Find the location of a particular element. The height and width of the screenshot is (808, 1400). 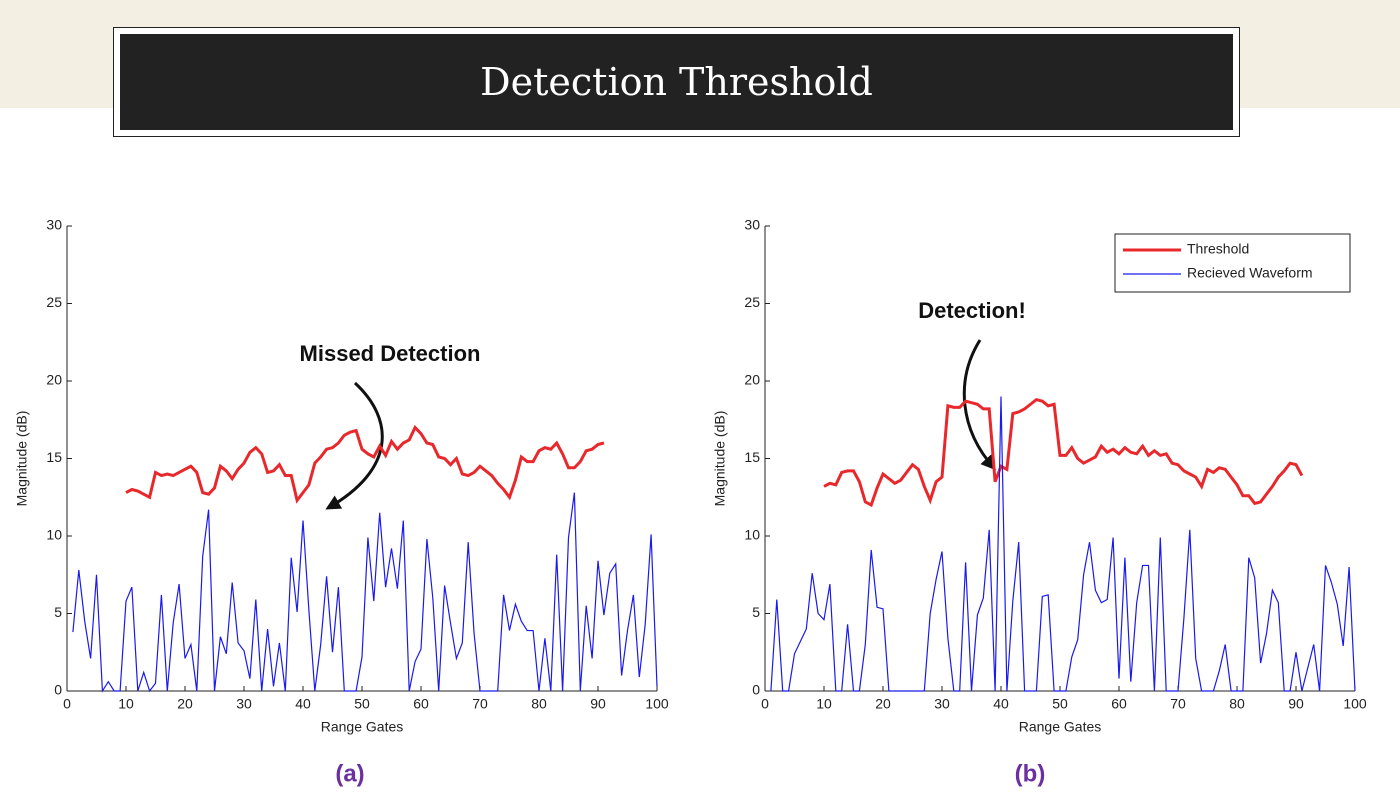

title-box: Detection Threshold is located at coordinates (676, 82).